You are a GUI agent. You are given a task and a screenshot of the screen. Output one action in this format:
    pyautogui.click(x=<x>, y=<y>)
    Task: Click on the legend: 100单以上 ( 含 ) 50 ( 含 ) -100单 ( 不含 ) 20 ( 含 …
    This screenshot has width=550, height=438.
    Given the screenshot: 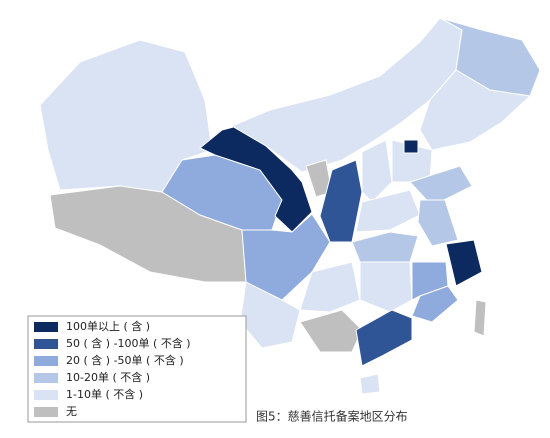 What is the action you would take?
    pyautogui.click(x=112, y=368)
    